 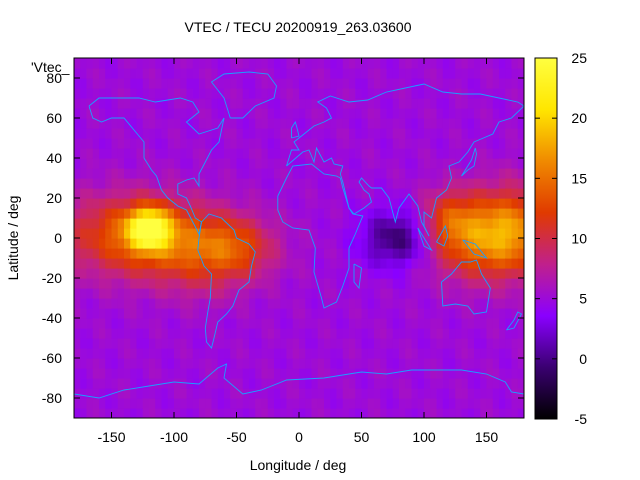 What do you see at coordinates (111, 437) in the screenshot?
I see `x-tick-label: -150` at bounding box center [111, 437].